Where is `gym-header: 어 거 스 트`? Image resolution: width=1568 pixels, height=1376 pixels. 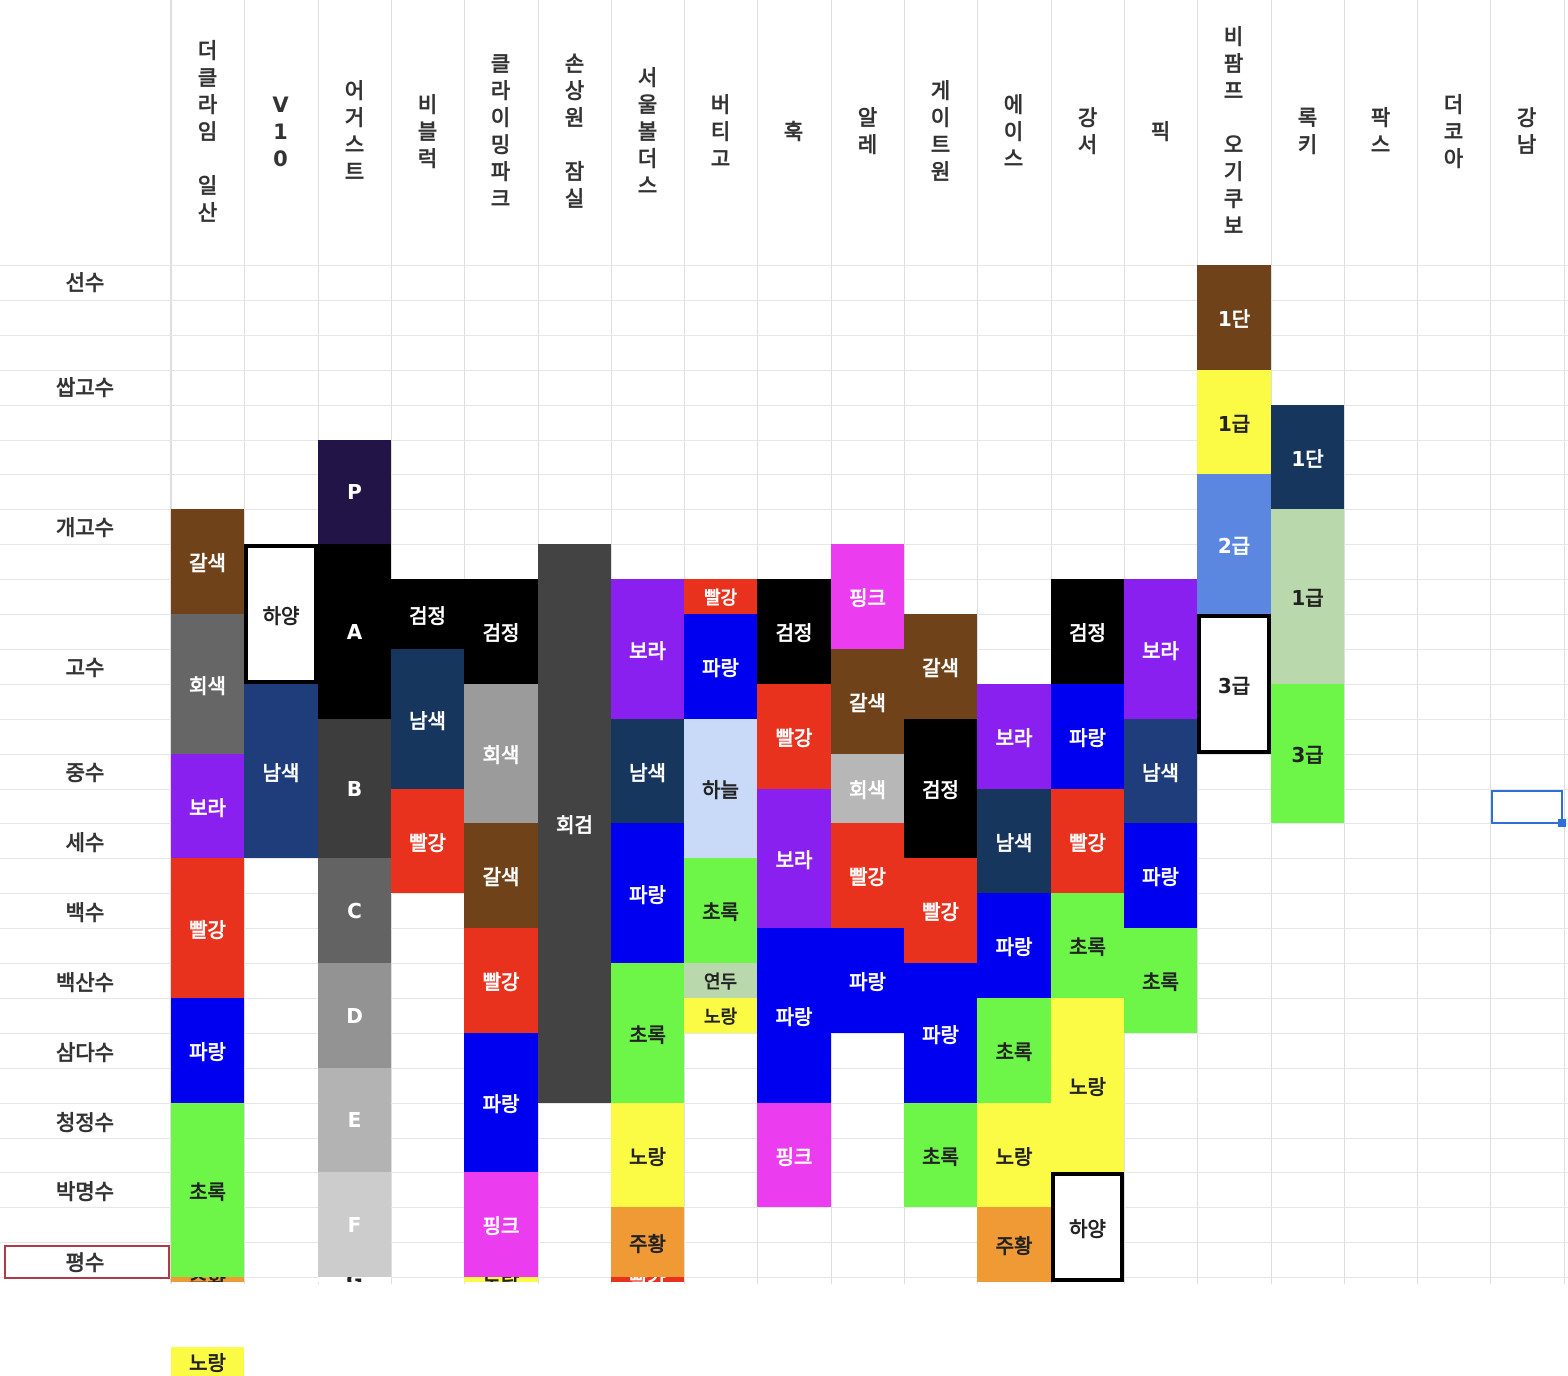 gym-header: 어 거 스 트 is located at coordinates (354, 131).